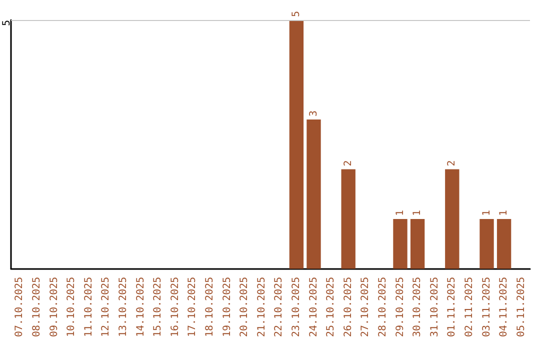 The width and height of the screenshot is (540, 340). Describe the element at coordinates (314, 307) in the screenshot. I see `x-tick-label: 24.10.2025` at that location.